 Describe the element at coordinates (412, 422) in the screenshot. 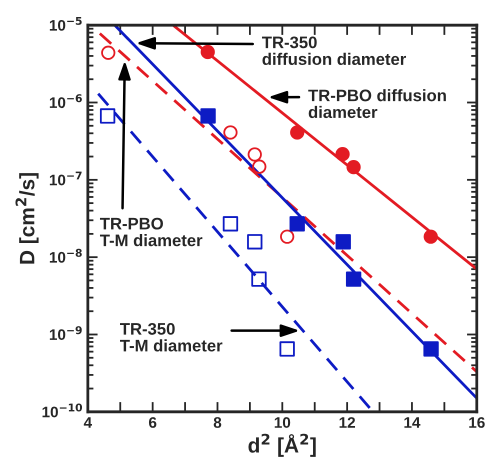

I see `x-tick-label: 14` at that location.